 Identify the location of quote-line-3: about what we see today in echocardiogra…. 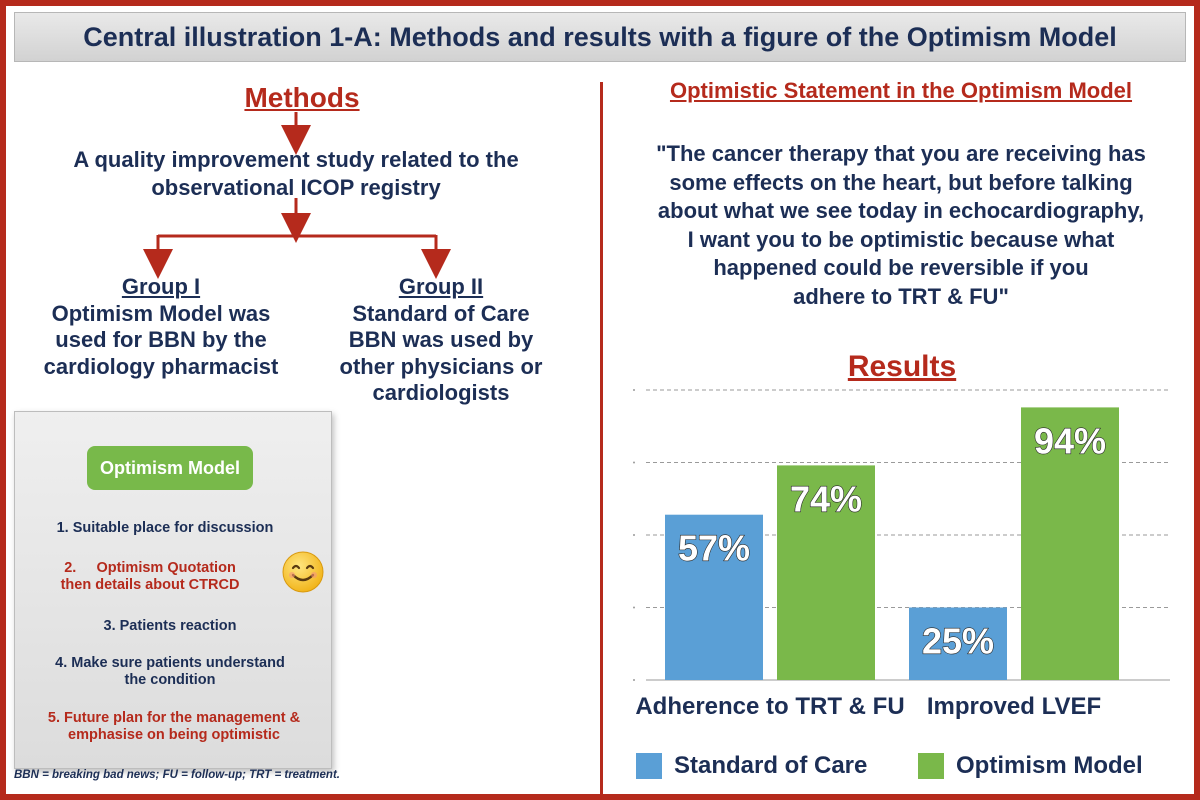
(901, 210).